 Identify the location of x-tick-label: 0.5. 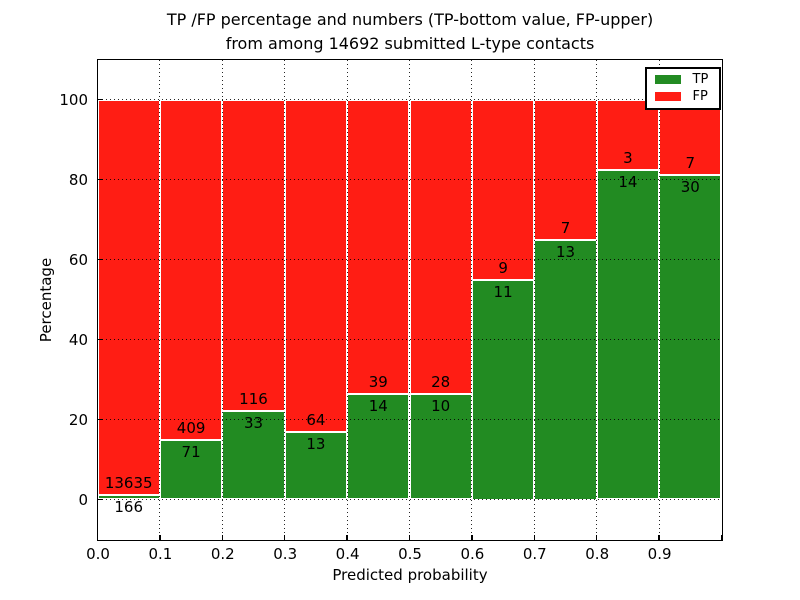
(410, 554).